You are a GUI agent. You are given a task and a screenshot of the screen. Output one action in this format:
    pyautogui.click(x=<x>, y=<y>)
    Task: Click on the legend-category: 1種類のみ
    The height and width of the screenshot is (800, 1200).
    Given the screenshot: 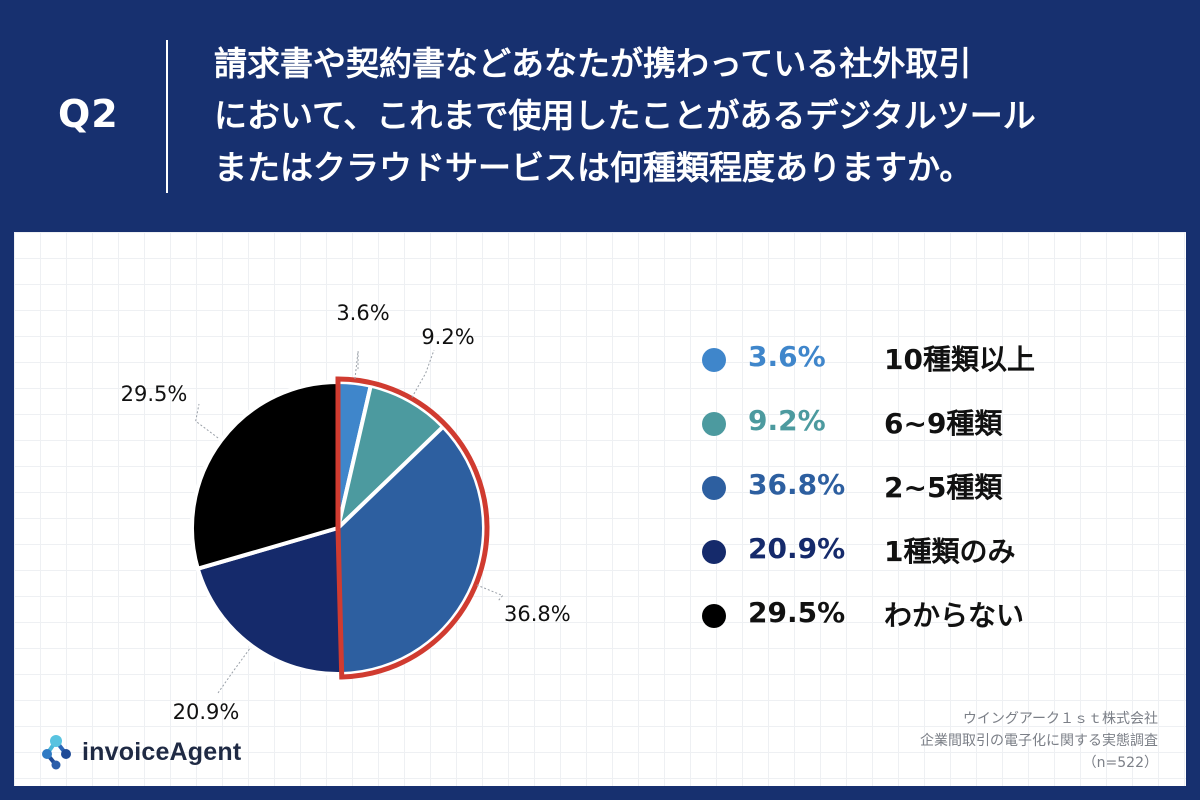 What is the action you would take?
    pyautogui.click(x=950, y=551)
    